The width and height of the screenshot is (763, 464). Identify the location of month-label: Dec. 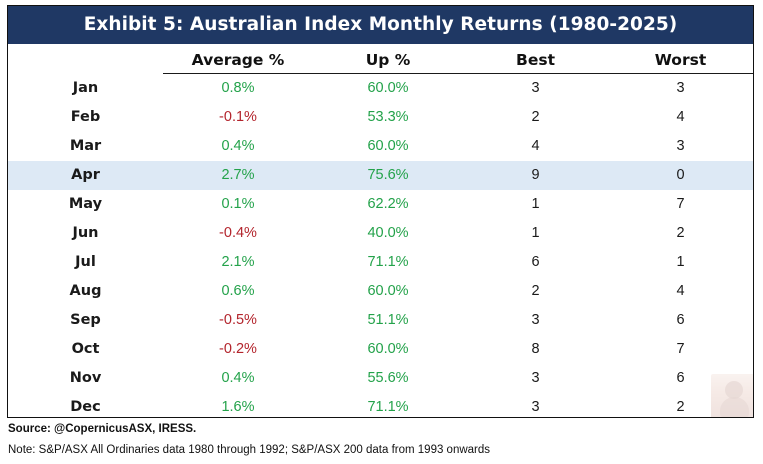
(85, 407).